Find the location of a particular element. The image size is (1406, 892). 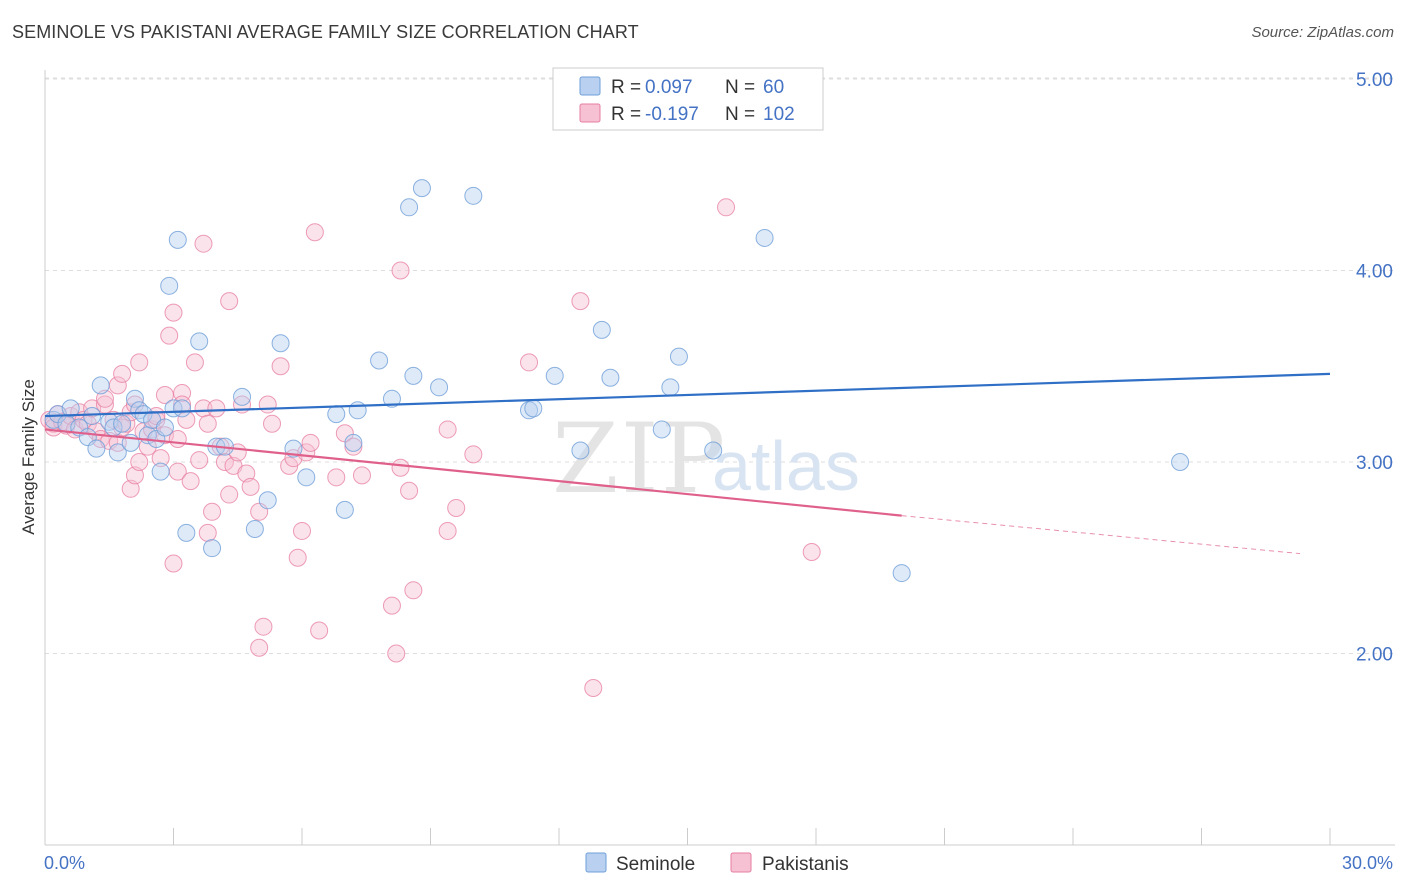

y-axis-title: Average Family Size is located at coordinates (28, 457).